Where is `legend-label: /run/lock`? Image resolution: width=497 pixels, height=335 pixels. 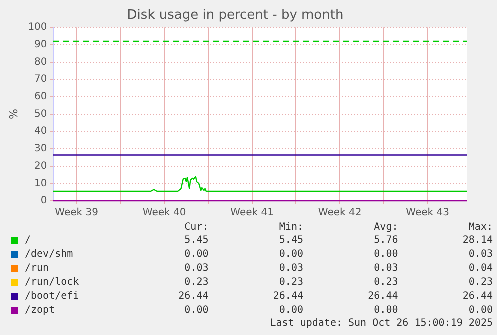 legend-label: /run/lock is located at coordinates (52, 283).